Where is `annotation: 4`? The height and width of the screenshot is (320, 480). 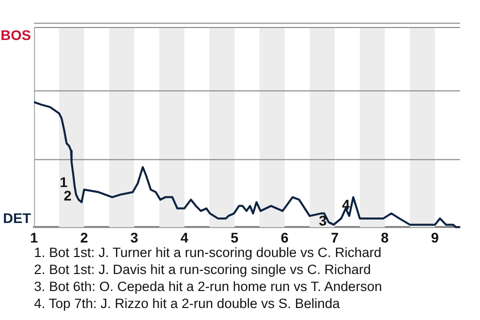
annotation: 4 is located at coordinates (346, 204).